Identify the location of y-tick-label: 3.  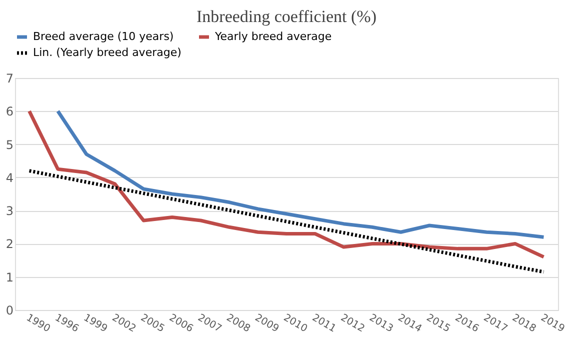
(10, 211).